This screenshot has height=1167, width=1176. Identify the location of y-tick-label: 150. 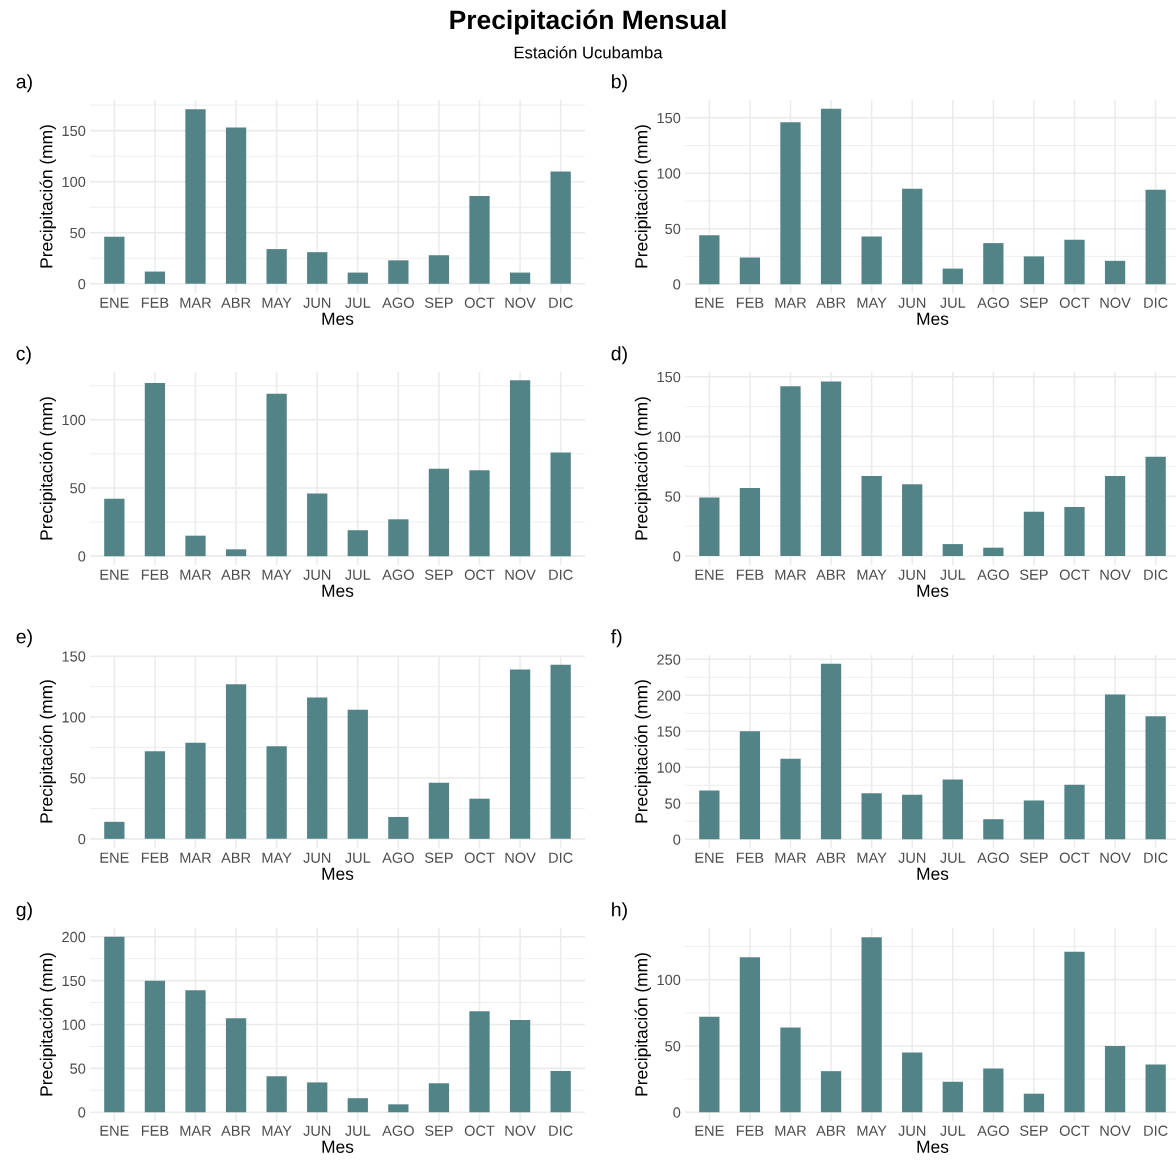
(74, 981).